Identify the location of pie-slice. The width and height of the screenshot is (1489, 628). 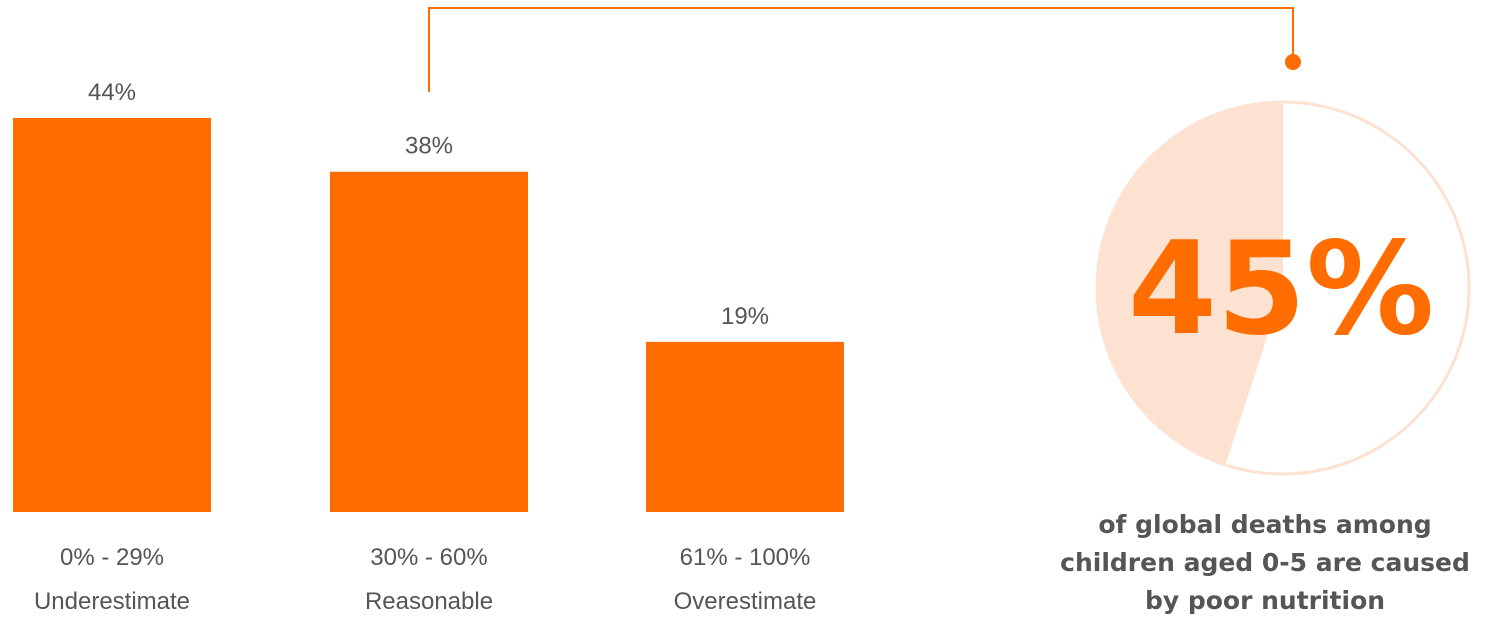
(1189, 283).